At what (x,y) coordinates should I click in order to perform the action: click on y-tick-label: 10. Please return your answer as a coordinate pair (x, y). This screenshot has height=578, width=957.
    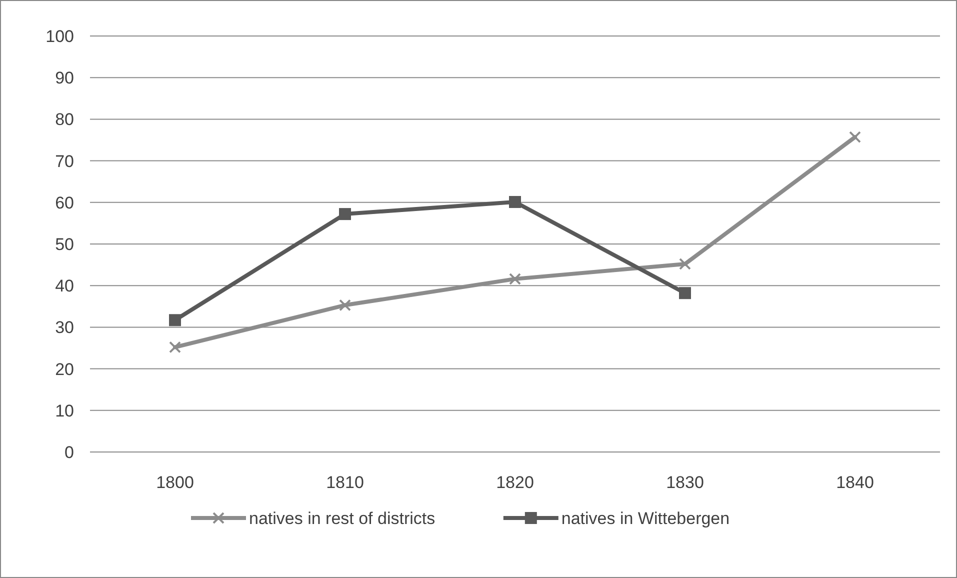
    Looking at the image, I should click on (64, 410).